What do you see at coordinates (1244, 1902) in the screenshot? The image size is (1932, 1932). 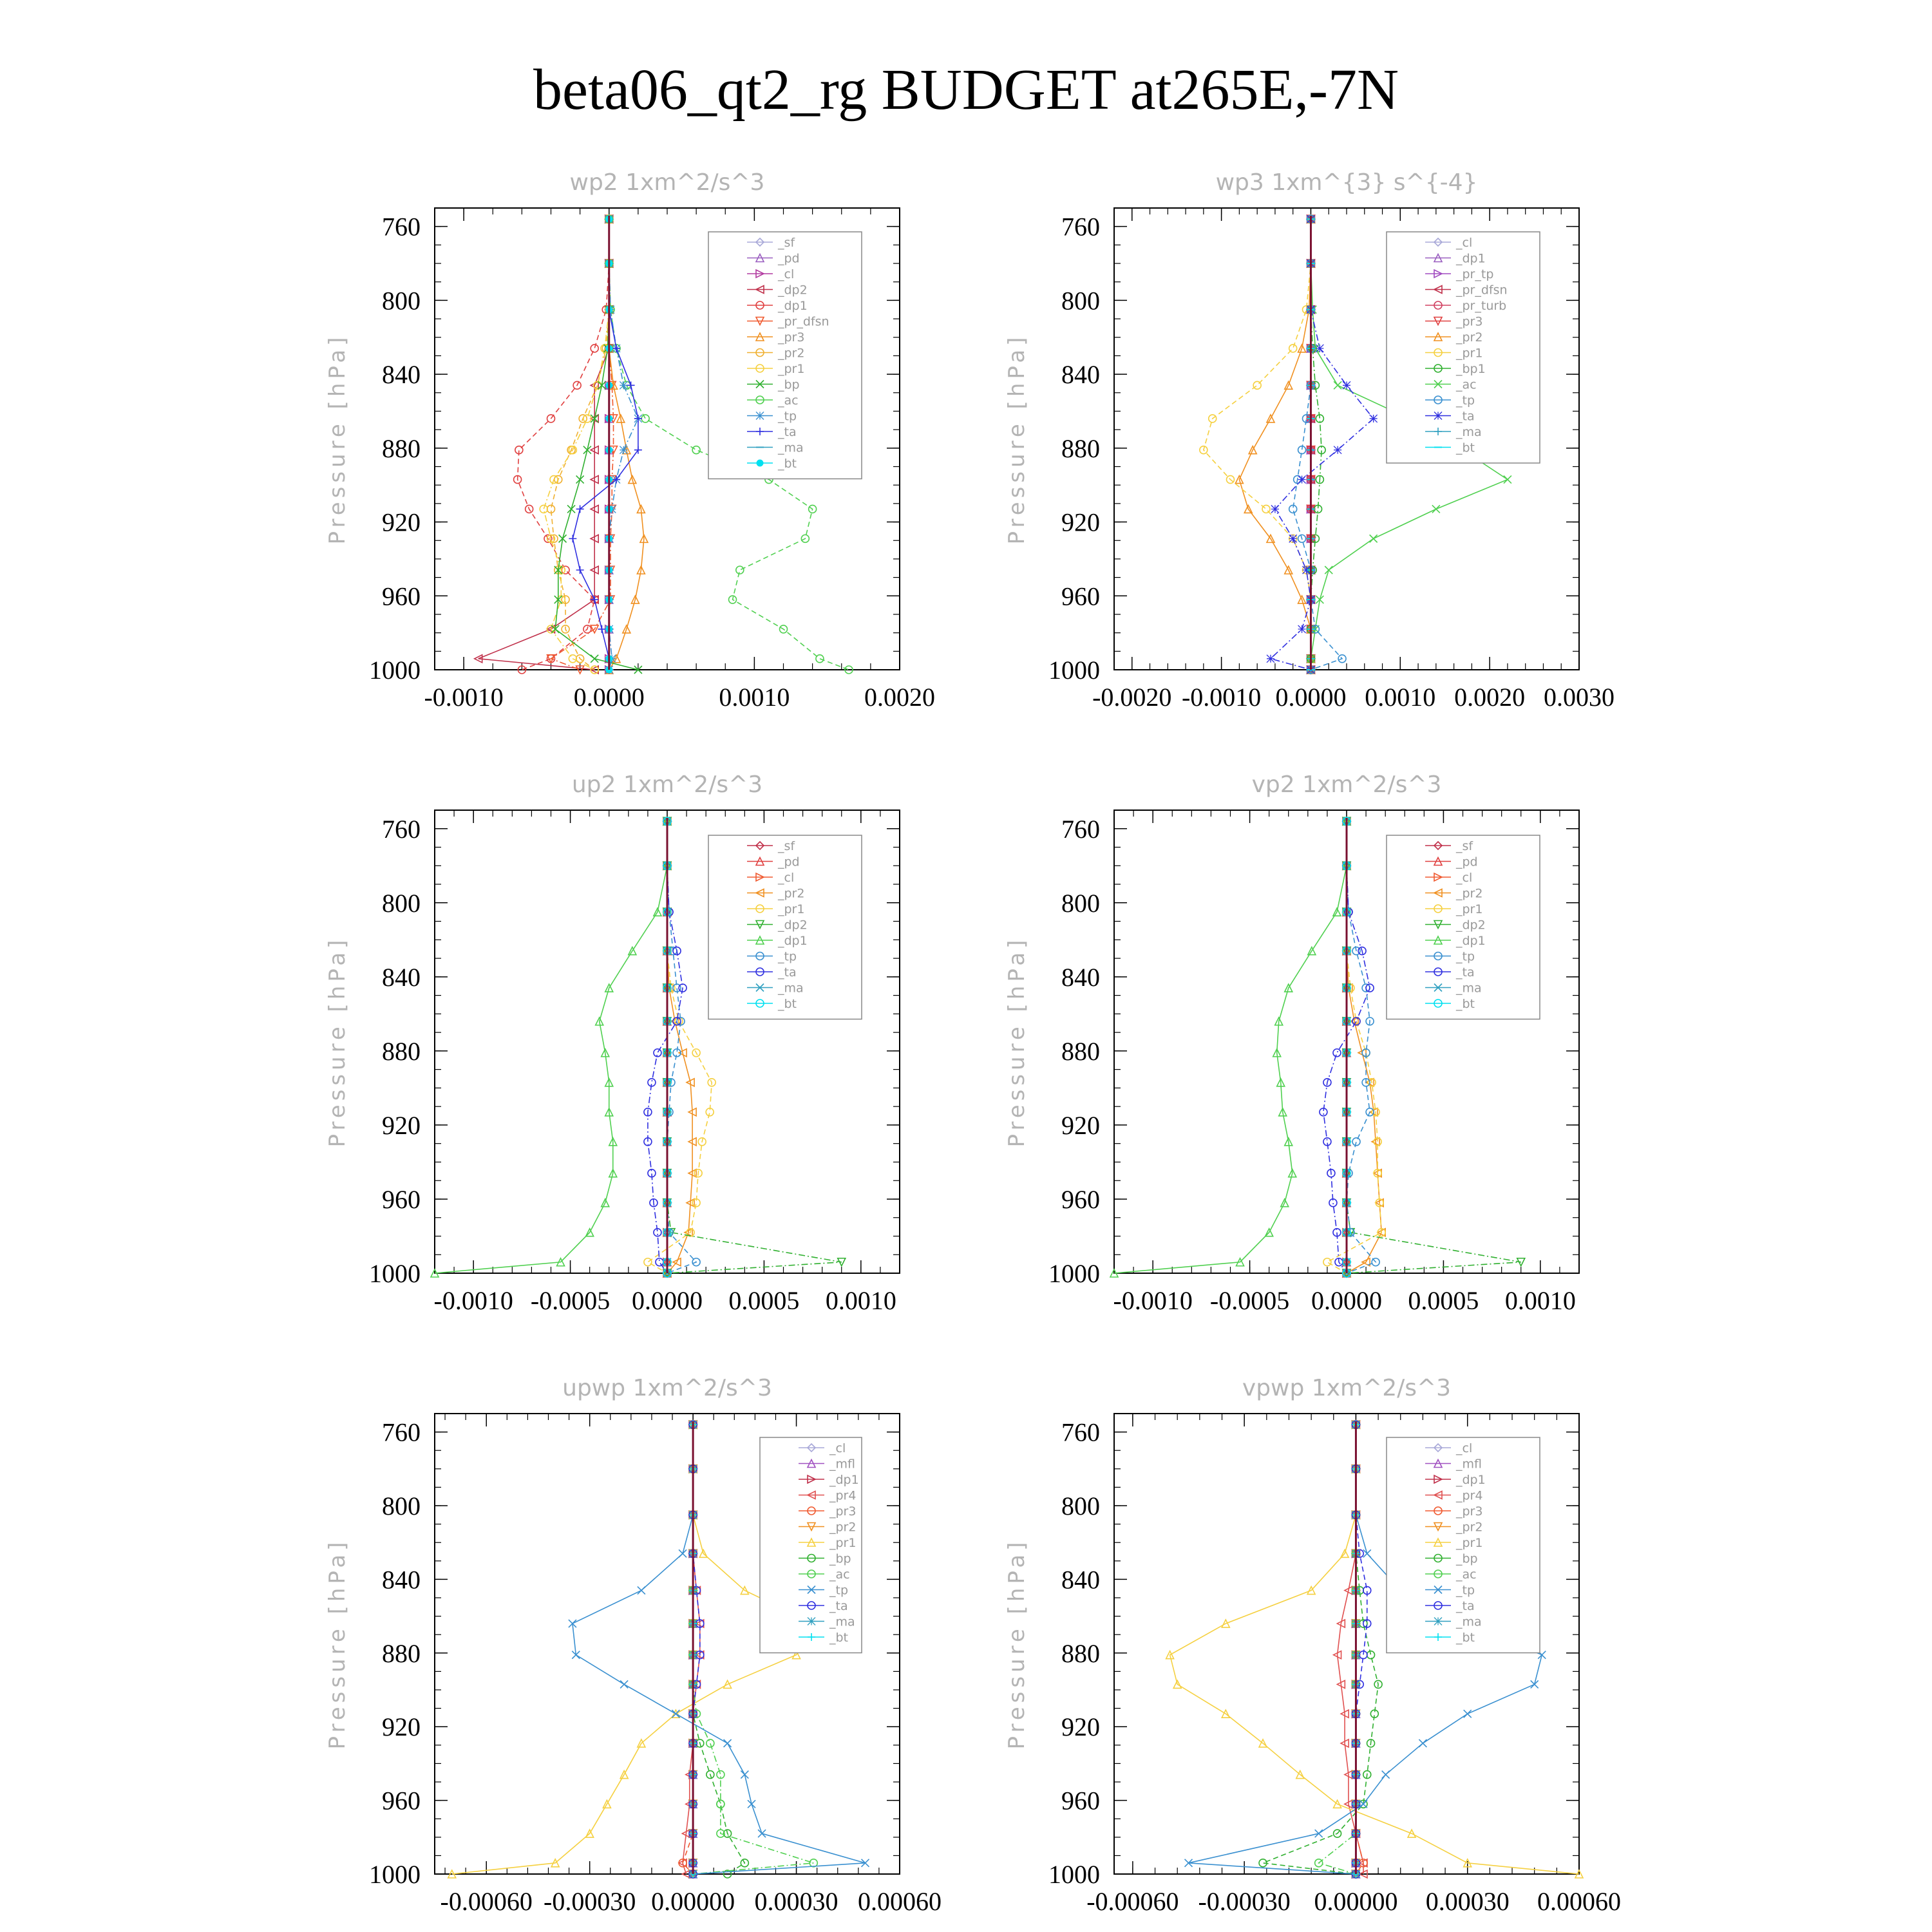 I see `x-tick-label: -0.00030` at bounding box center [1244, 1902].